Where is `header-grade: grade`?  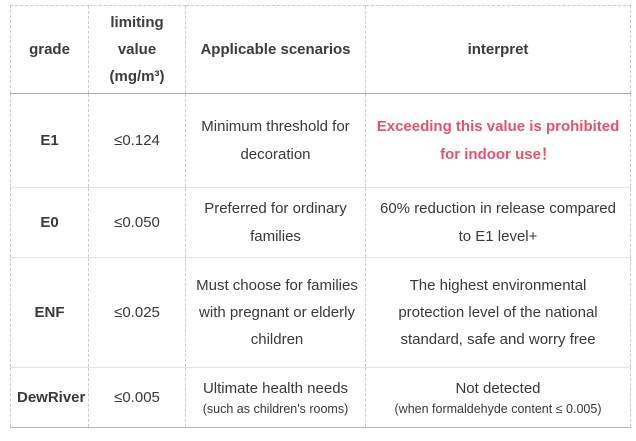
header-grade: grade is located at coordinates (49, 49).